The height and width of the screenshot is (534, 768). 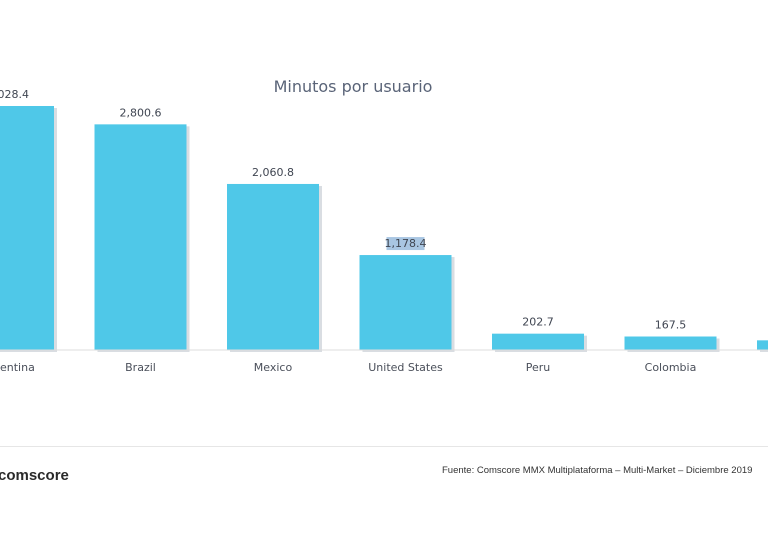 I want to click on brand-logo: comscore, so click(x=34, y=475).